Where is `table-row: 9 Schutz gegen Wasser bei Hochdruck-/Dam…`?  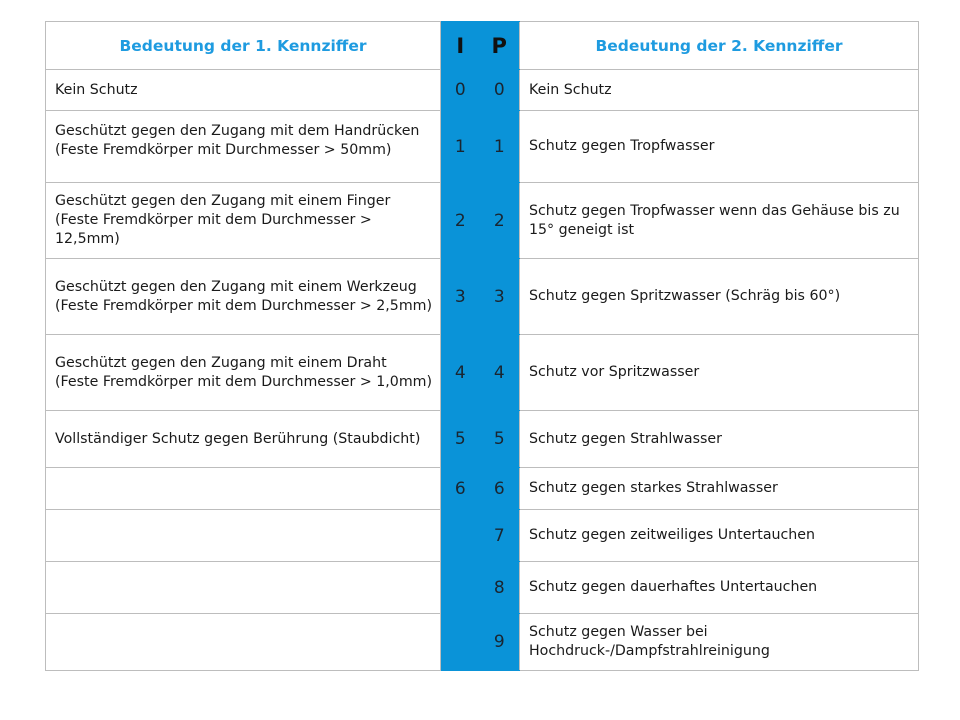
table-row: 9 Schutz gegen Wasser bei Hochdruck-/Dam… is located at coordinates (482, 642).